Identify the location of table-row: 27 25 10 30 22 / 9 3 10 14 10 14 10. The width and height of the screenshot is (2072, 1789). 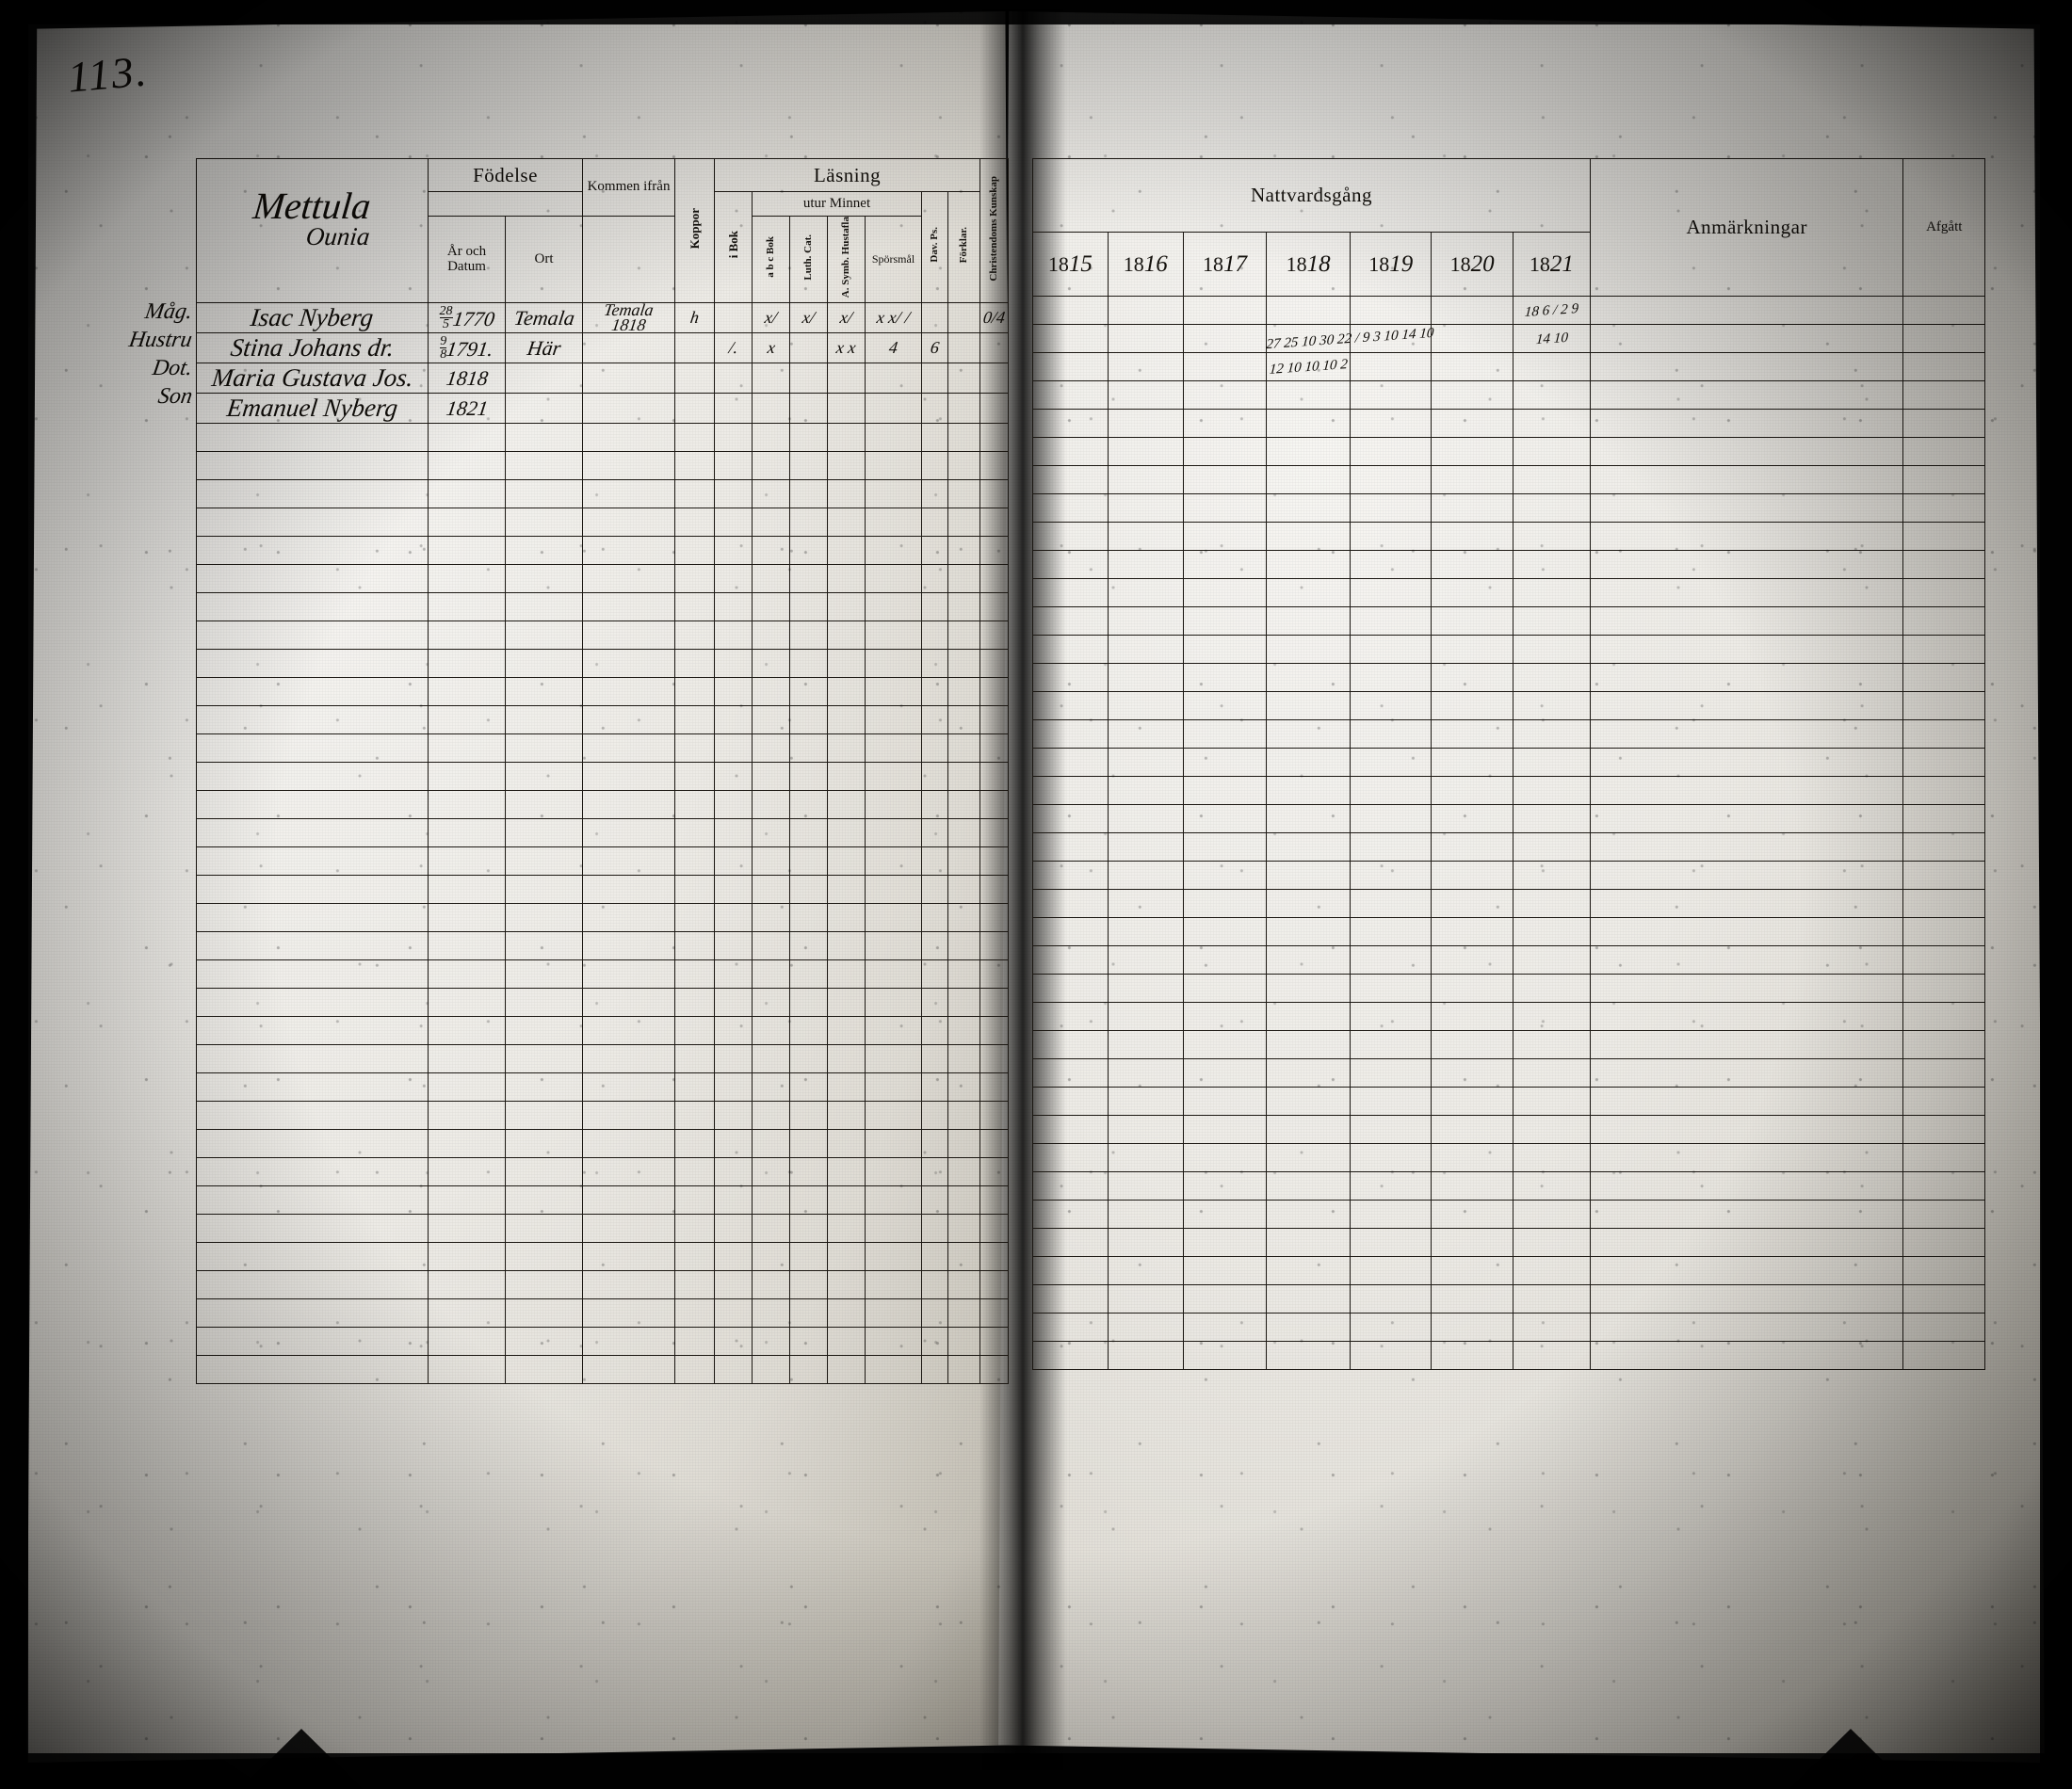
(1509, 338).